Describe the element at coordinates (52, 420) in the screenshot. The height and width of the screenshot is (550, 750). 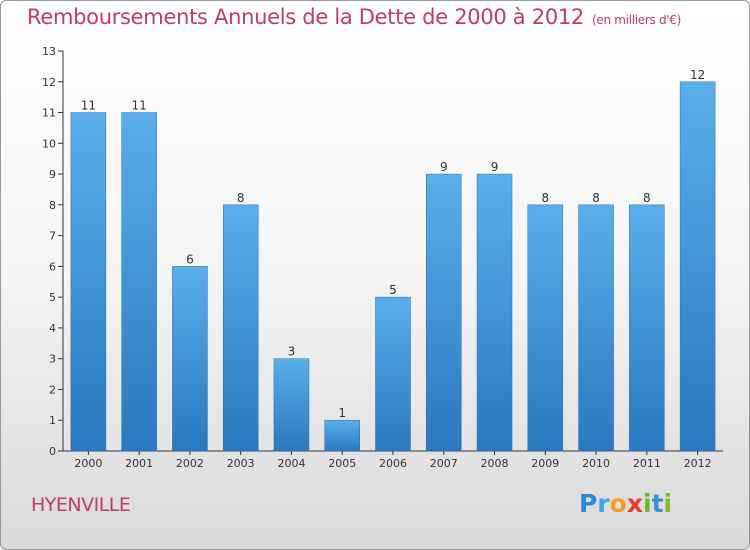
I see `y-tick-label: 1` at that location.